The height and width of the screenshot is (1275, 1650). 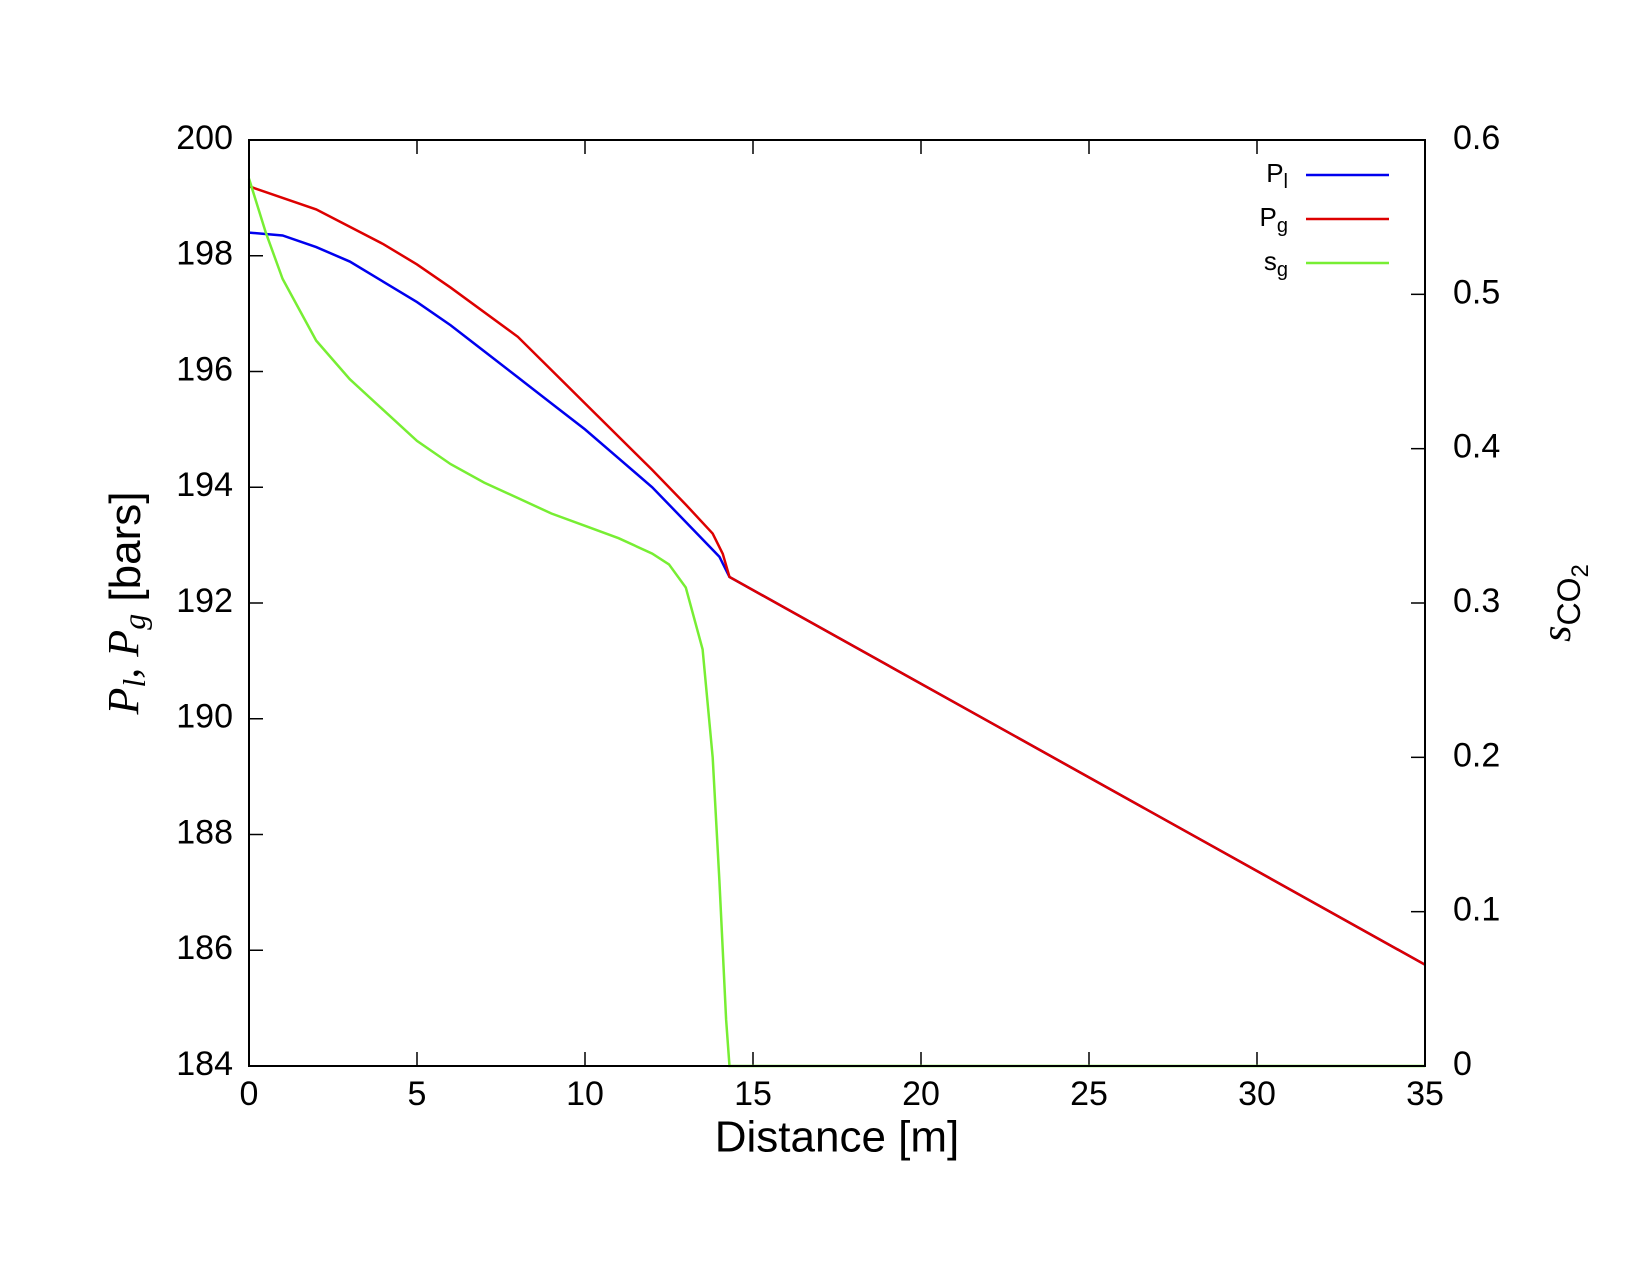 What do you see at coordinates (204, 485) in the screenshot?
I see `y-tick-label: 194` at bounding box center [204, 485].